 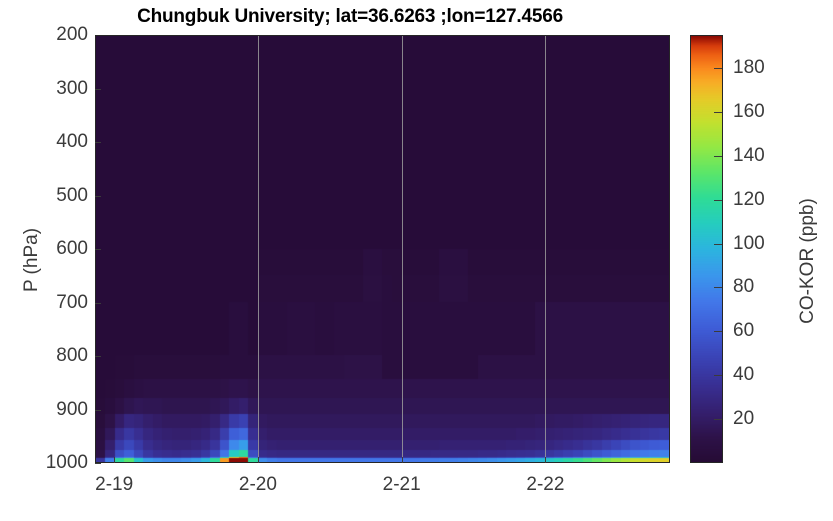 What do you see at coordinates (744, 375) in the screenshot?
I see `colorbar-tick-label: 40` at bounding box center [744, 375].